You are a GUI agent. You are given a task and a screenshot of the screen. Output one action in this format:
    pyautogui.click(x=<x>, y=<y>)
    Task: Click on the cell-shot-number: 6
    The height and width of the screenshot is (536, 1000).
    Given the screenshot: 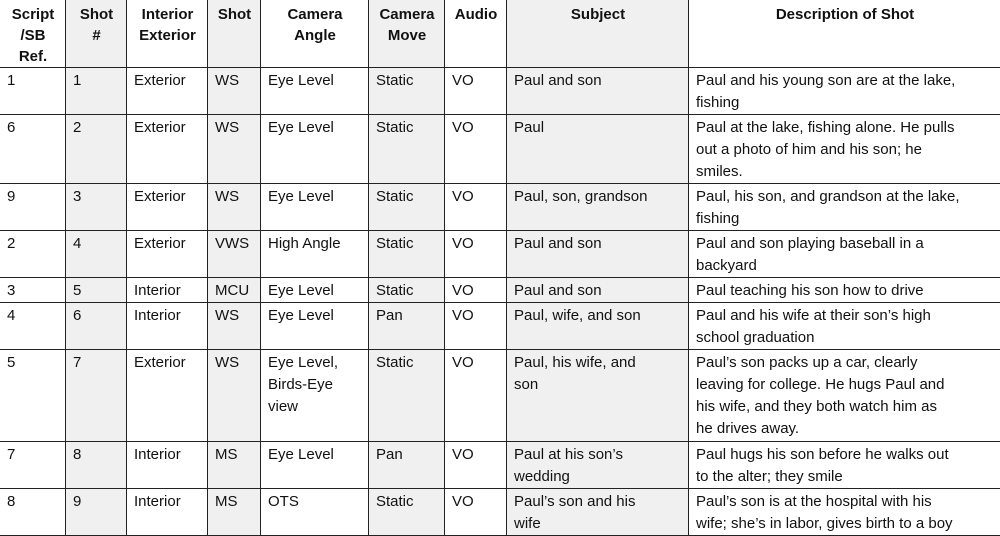 What is the action you would take?
    pyautogui.click(x=96, y=326)
    